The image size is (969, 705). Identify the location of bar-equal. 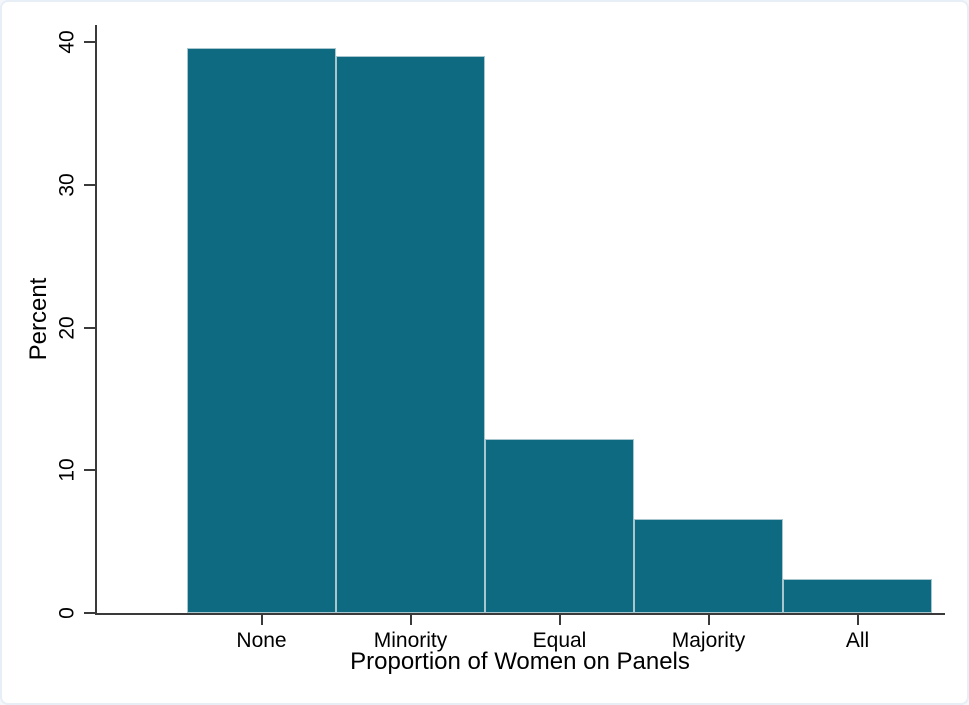
(559, 525).